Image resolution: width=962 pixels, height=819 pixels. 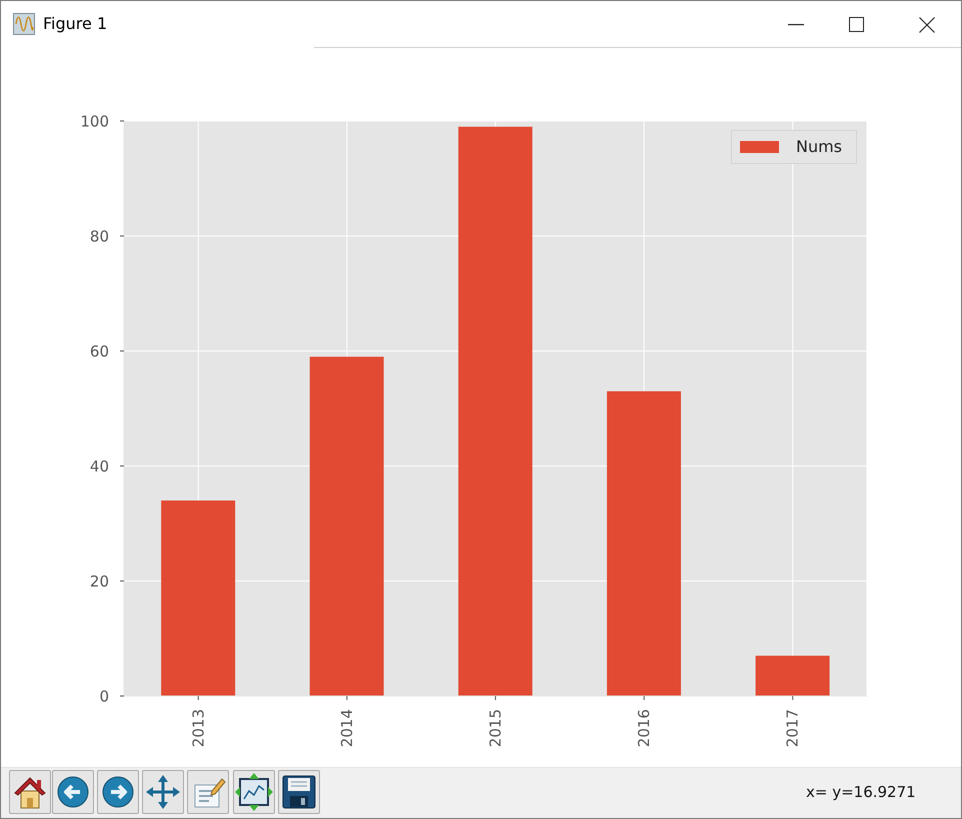 I want to click on x-tick-label: 2017, so click(x=793, y=728).